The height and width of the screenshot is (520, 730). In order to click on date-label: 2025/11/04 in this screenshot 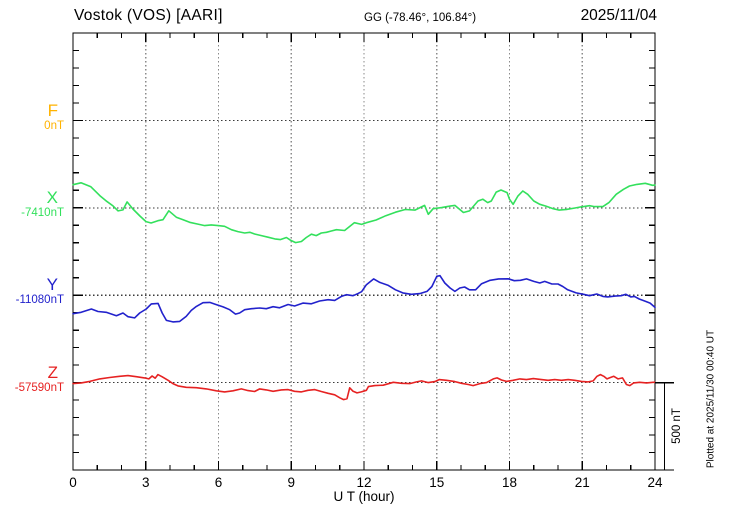, I will do `click(618, 15)`.